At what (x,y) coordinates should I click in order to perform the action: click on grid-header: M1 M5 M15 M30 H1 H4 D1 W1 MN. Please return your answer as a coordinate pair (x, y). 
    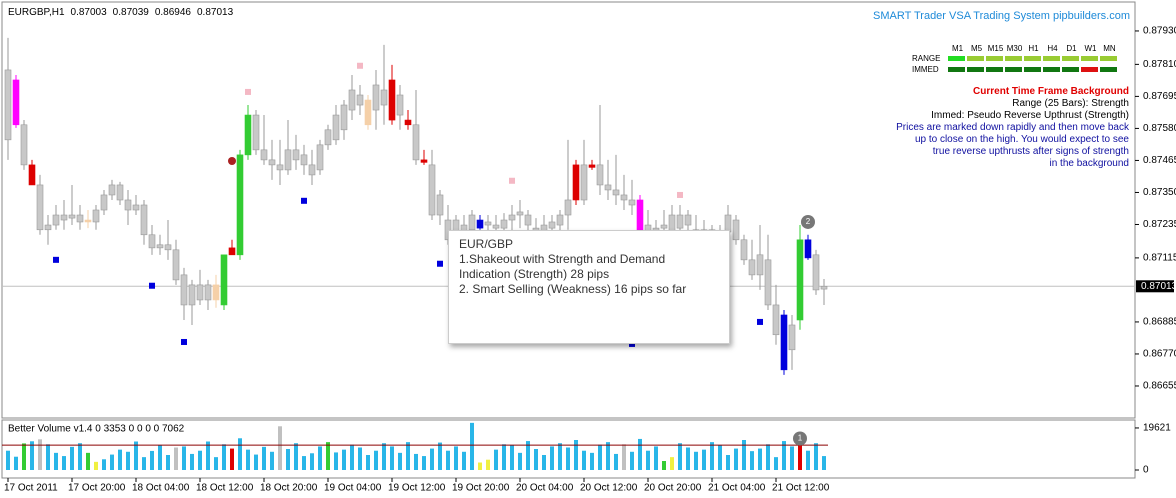
    Looking at the image, I should click on (1015, 48).